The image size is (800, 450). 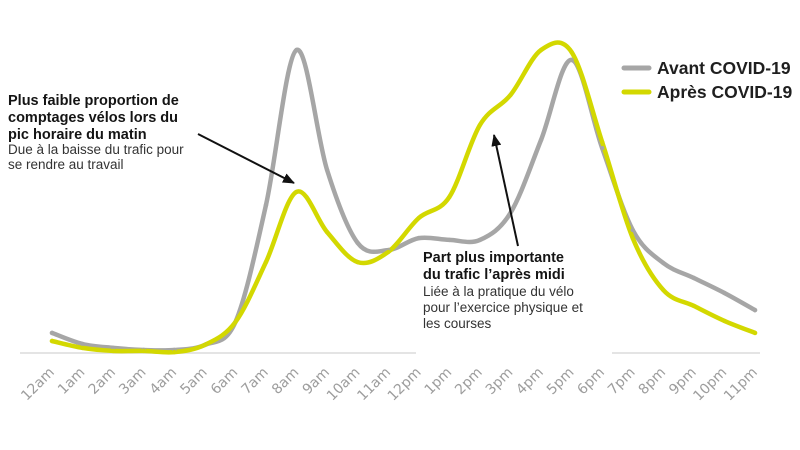 What do you see at coordinates (439, 382) in the screenshot?
I see `x-tick-label: 1pm` at bounding box center [439, 382].